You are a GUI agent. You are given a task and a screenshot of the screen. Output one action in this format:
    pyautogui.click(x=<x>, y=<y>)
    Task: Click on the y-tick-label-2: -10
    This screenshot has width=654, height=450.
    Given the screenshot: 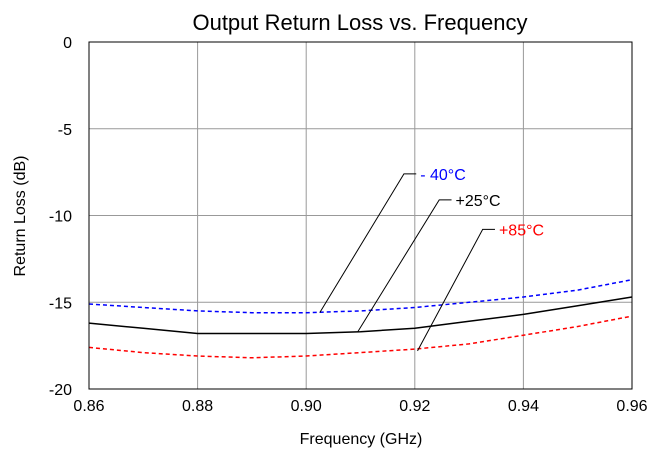 What is the action you would take?
    pyautogui.click(x=60, y=217)
    